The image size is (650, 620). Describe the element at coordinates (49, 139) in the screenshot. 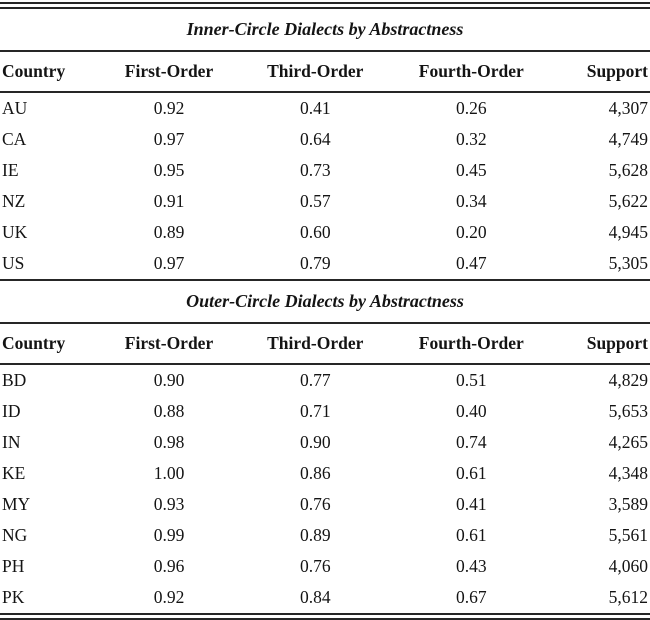

I see `country-cell: CA` at that location.